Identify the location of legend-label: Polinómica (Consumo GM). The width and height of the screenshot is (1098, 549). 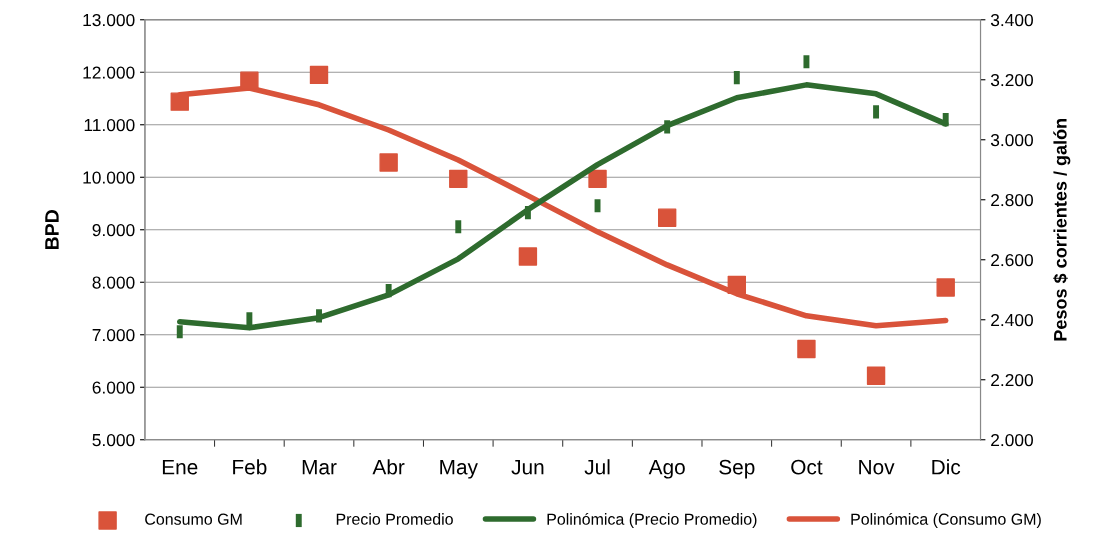
(946, 520).